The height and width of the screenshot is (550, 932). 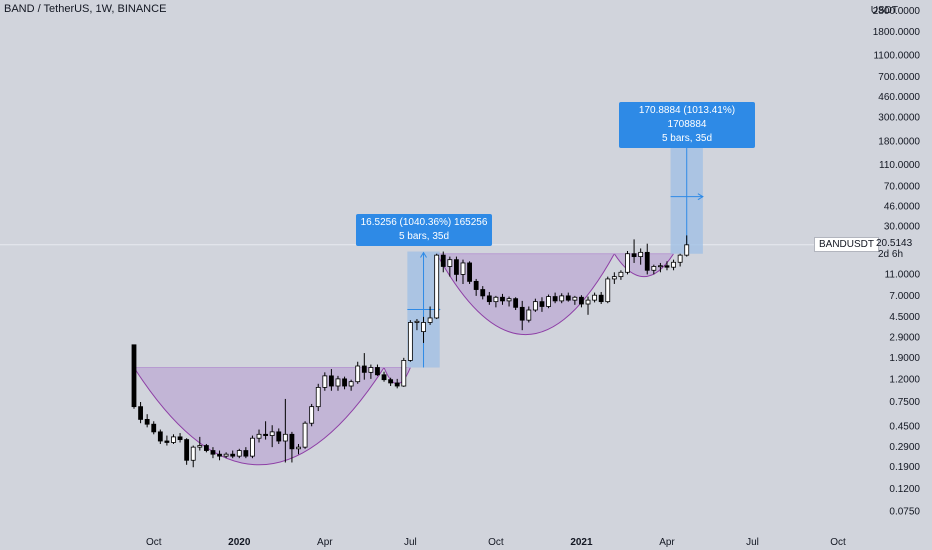 I want to click on measure-tooltip-1: 16.5256 (1040.36%) 165256 5 bars, 35d, so click(x=424, y=230).